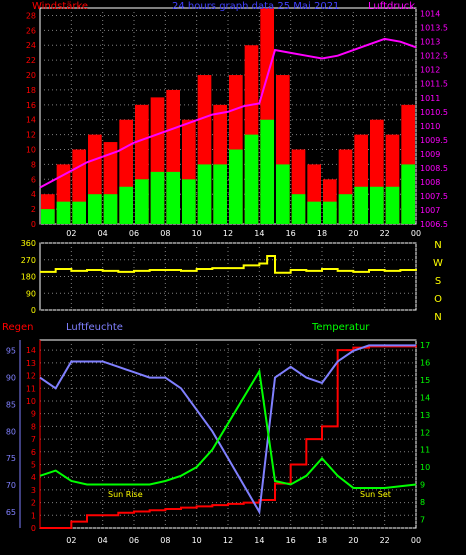 The image size is (466, 555). Describe the element at coordinates (228, 540) in the screenshot. I see `bottom-time-tick-label: 12` at that location.